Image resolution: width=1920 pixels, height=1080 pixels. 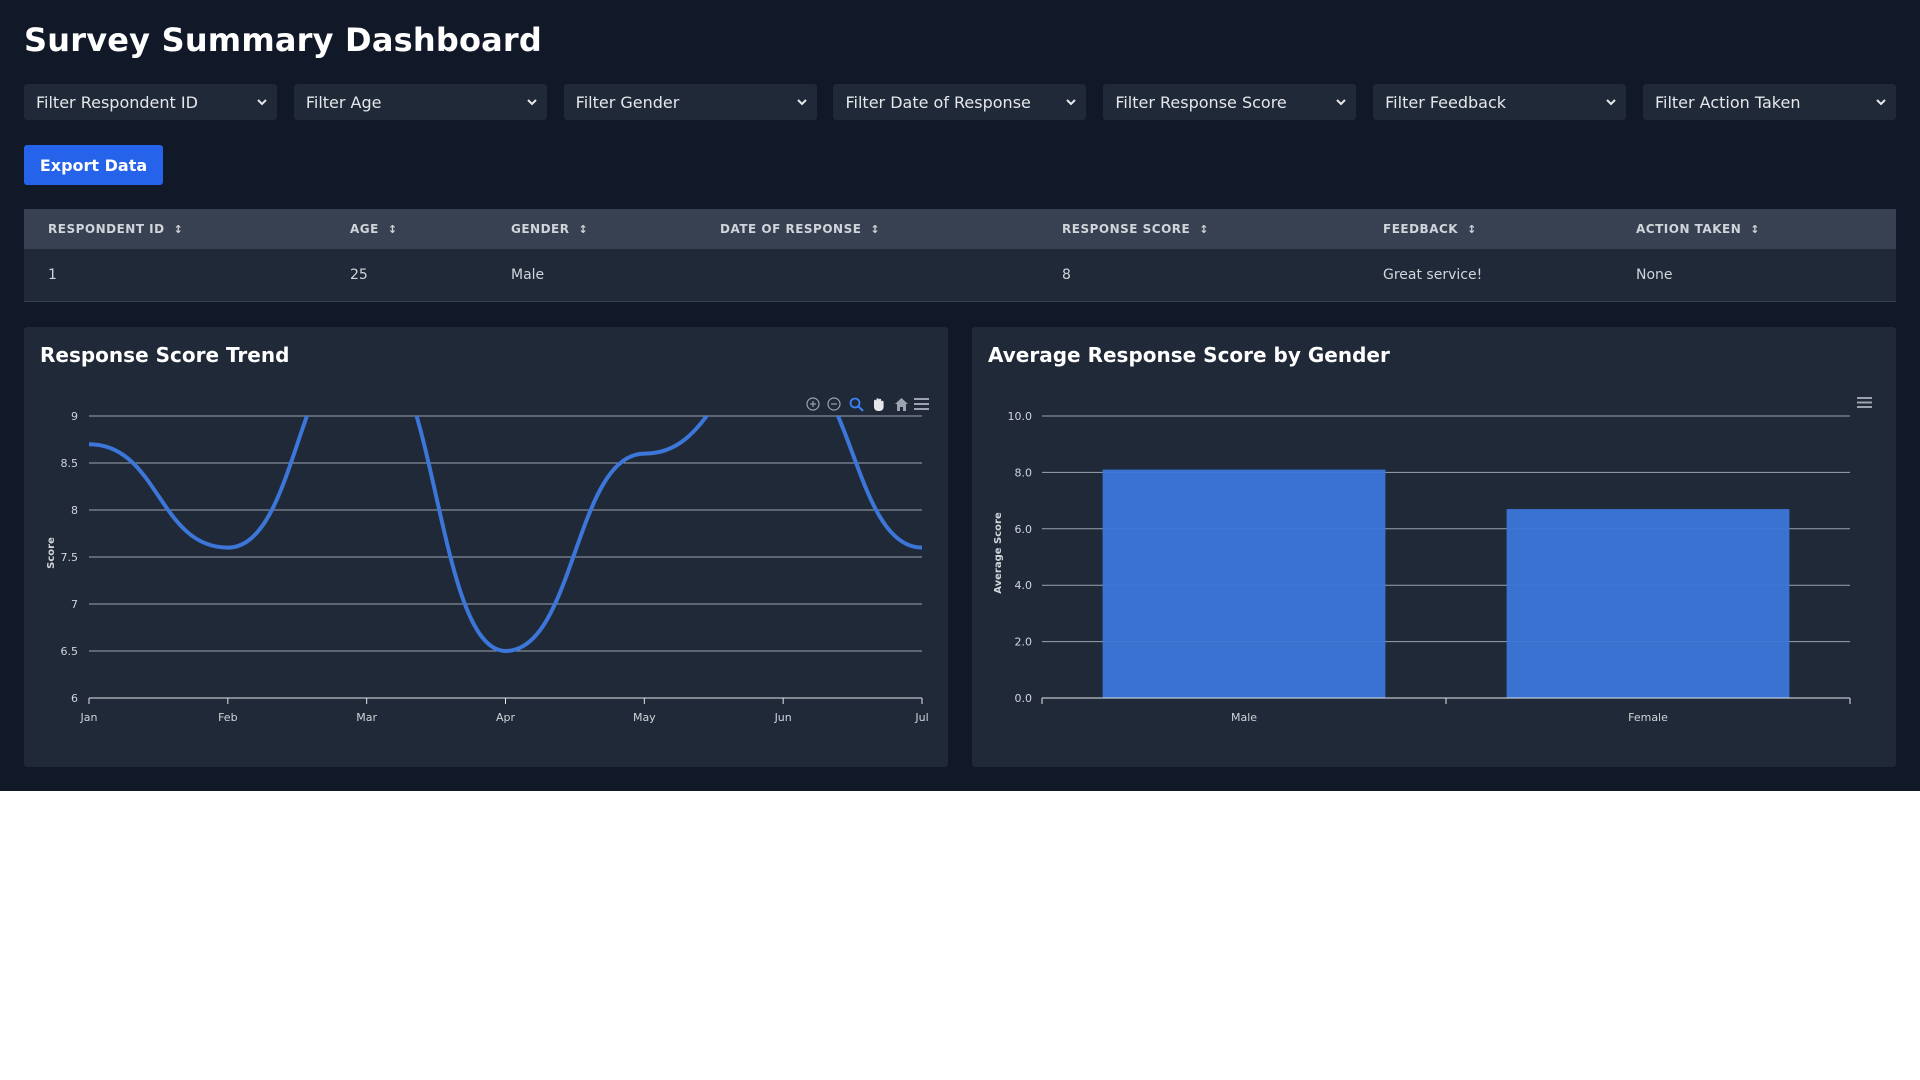 I want to click on cell-respondent-id: 1, so click(x=52, y=275).